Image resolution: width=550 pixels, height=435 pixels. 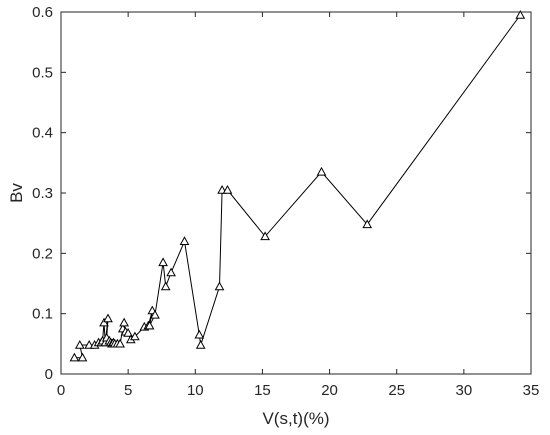 What do you see at coordinates (42, 133) in the screenshot?
I see `y-tick-label: 0.4` at bounding box center [42, 133].